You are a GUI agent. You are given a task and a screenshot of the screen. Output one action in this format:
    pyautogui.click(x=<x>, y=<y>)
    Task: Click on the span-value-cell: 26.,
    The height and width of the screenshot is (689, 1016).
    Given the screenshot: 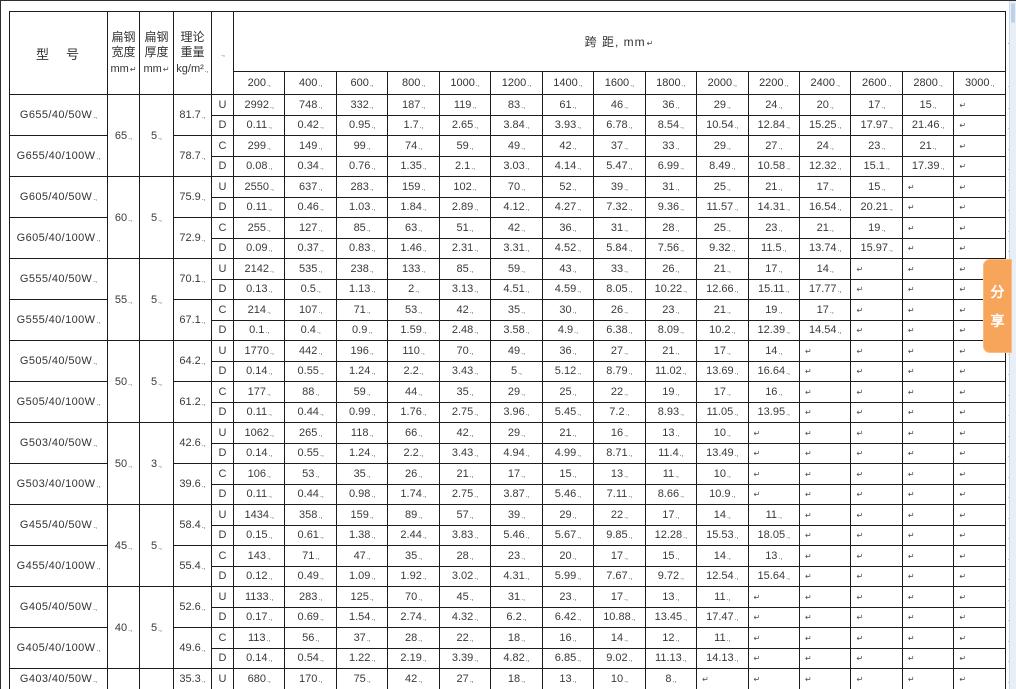 What is the action you would take?
    pyautogui.click(x=671, y=269)
    